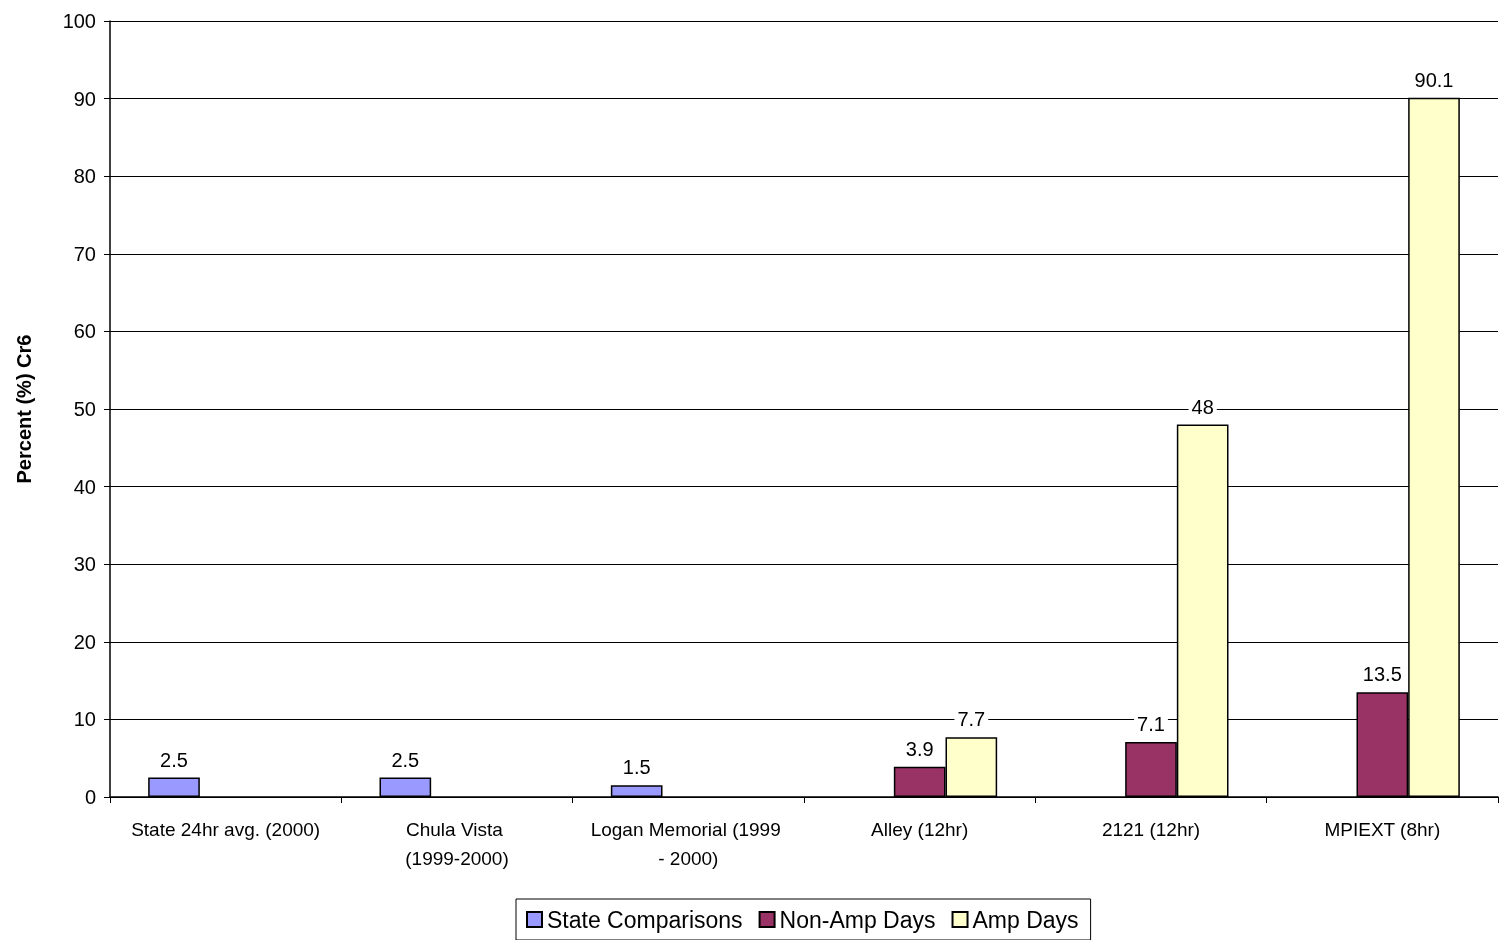 This screenshot has height=940, width=1499. What do you see at coordinates (457, 844) in the screenshot?
I see `x-tick-label: Chula Vista (1999-2000)` at bounding box center [457, 844].